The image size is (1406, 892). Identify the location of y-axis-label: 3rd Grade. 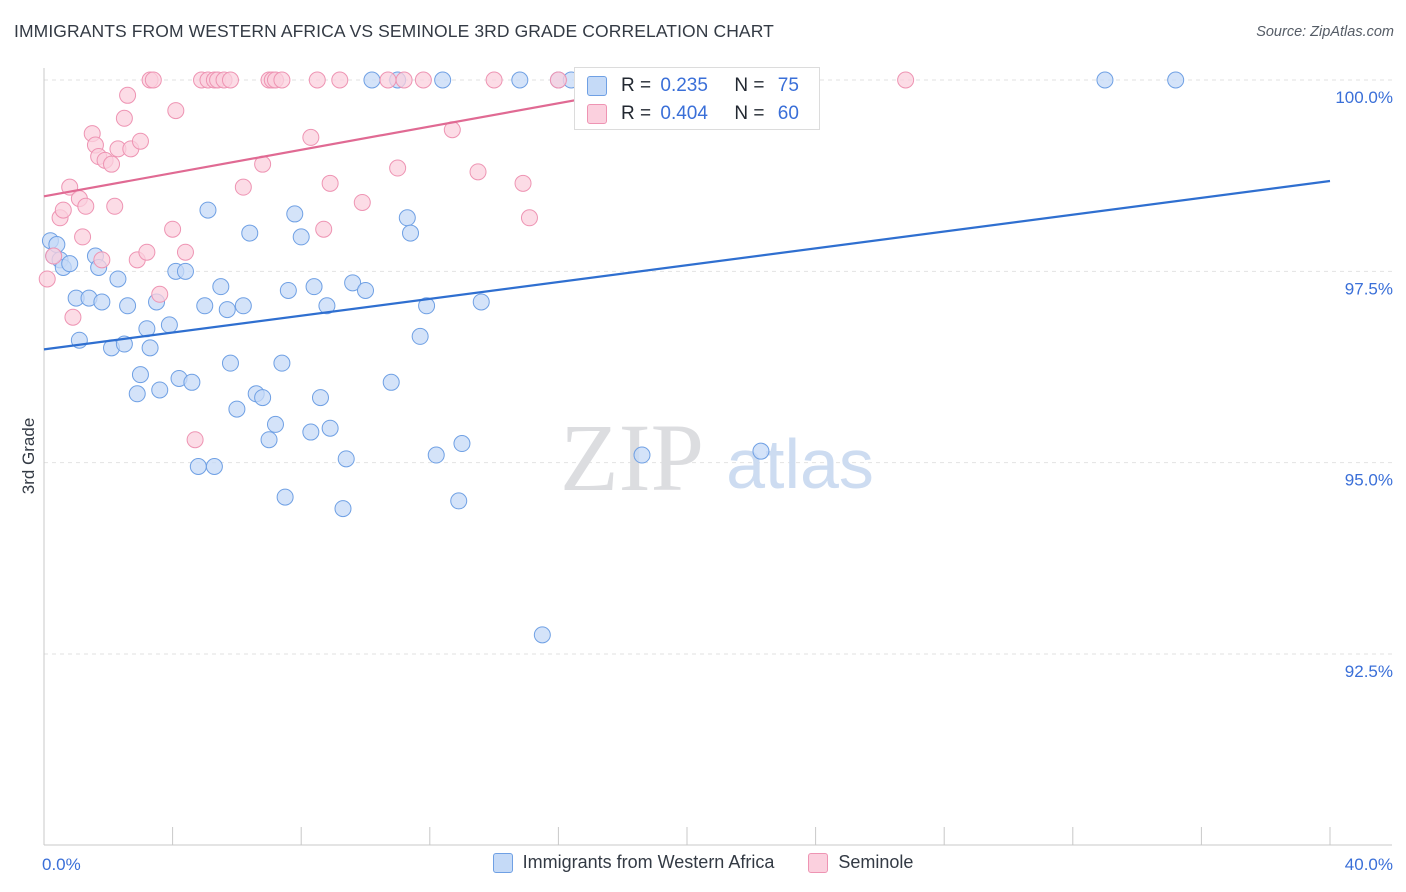
(28, 456).